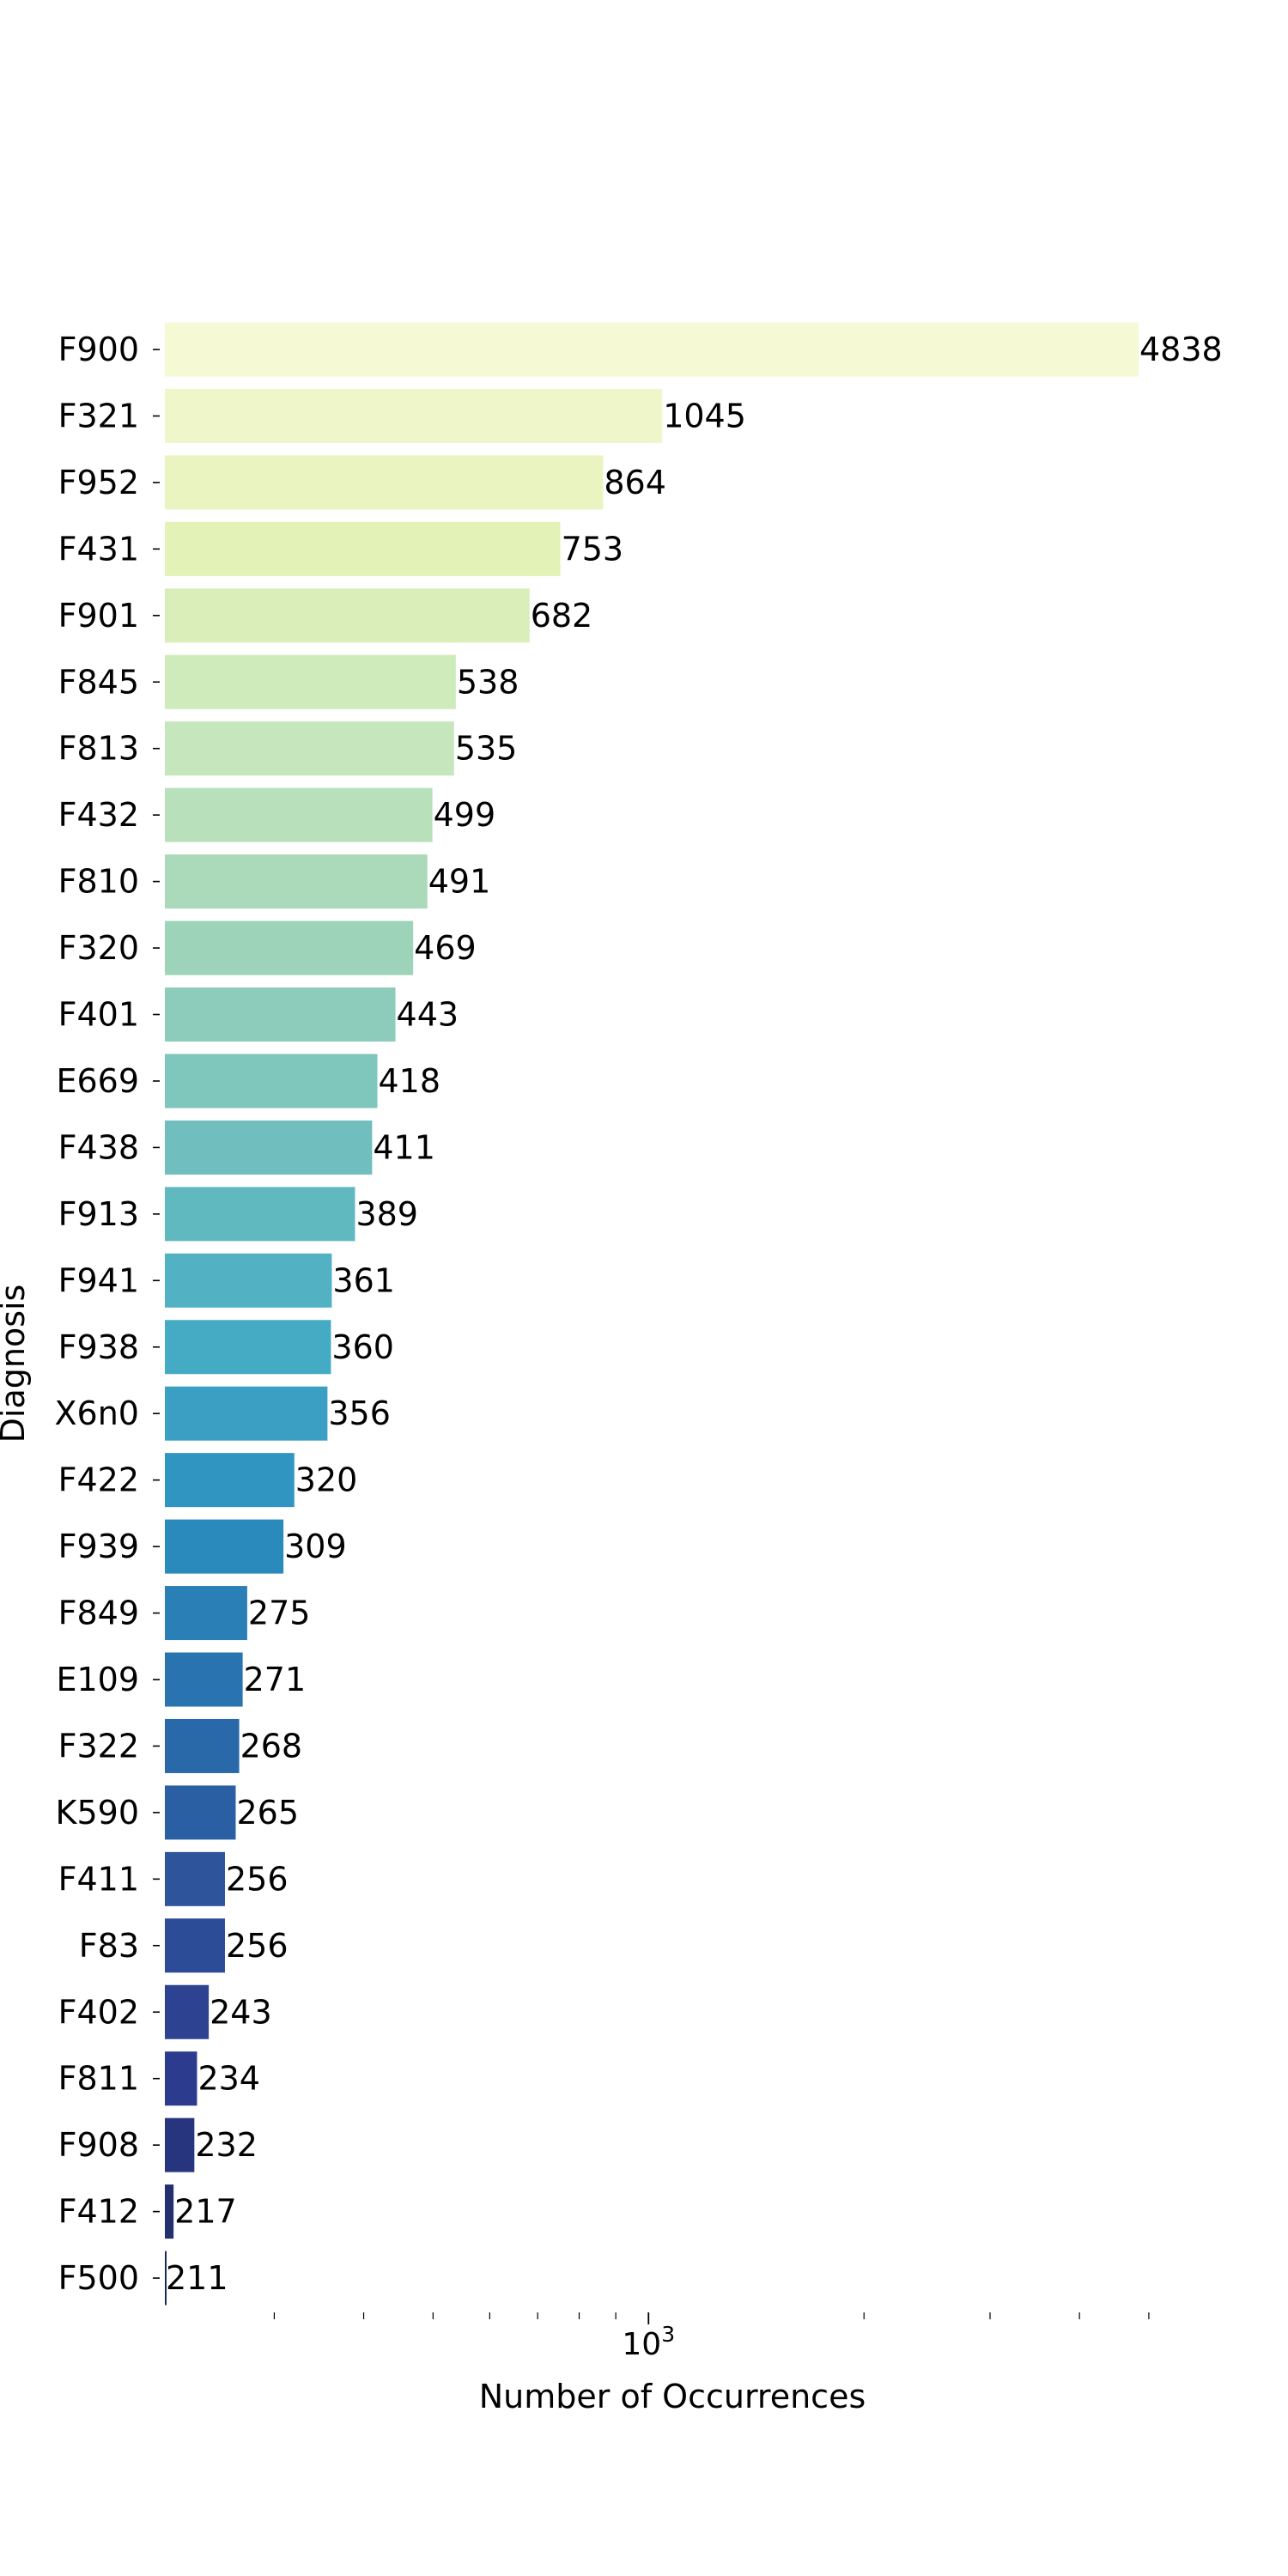 This screenshot has width=1288, height=2576. Describe the element at coordinates (98, 1813) in the screenshot. I see `y-tick-label-k590: K590` at that location.